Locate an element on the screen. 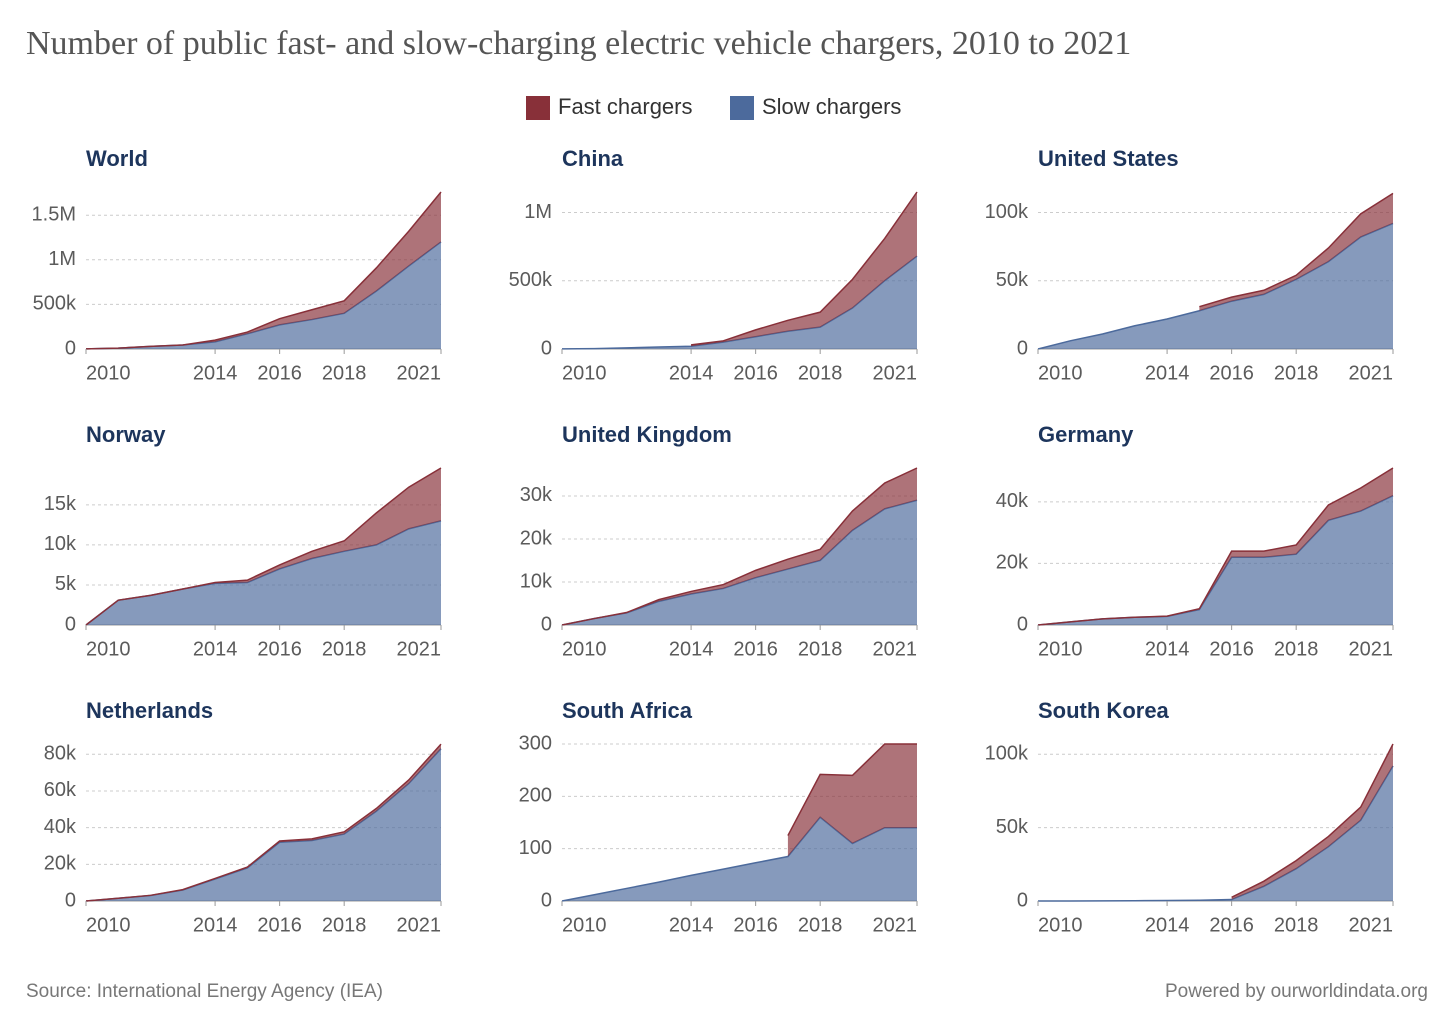  y-tick-label: 30k is located at coordinates (536, 495).